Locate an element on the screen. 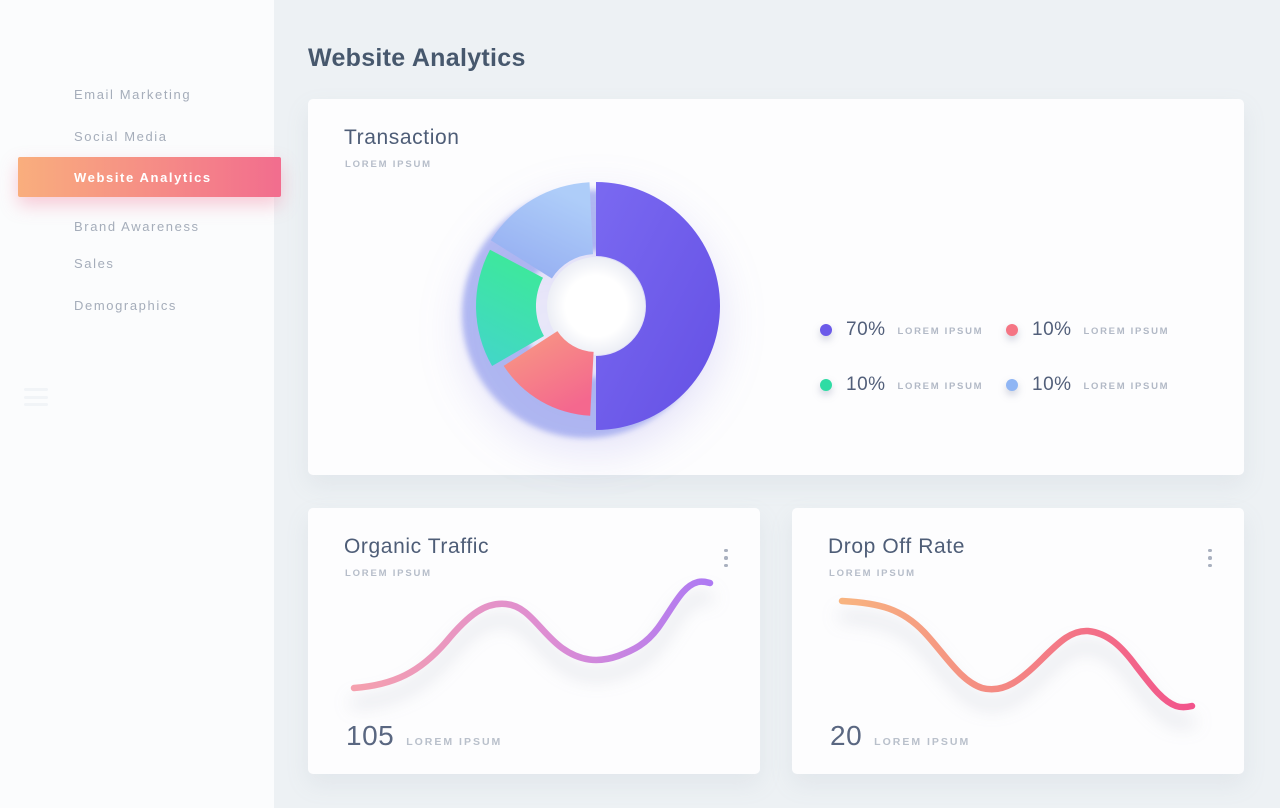  drop-off-rate-line-chart is located at coordinates (1016, 639).